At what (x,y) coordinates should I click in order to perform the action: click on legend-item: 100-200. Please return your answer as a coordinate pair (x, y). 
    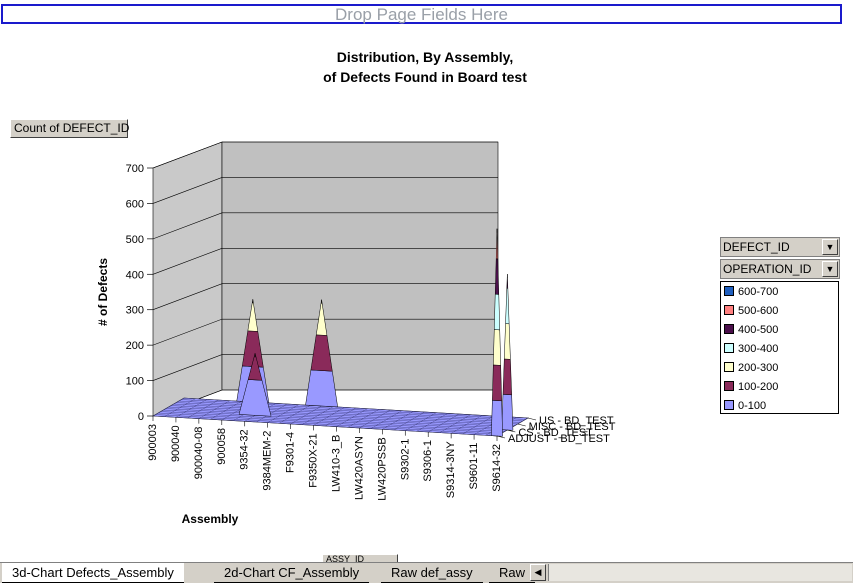
    Looking at the image, I should click on (751, 387).